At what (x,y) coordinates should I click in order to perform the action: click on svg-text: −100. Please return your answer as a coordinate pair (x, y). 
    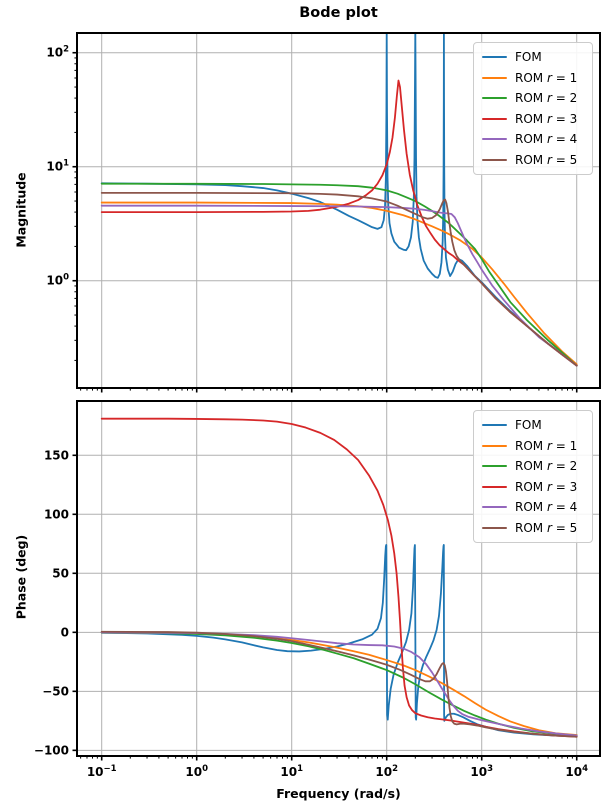
    Looking at the image, I should click on (51, 751).